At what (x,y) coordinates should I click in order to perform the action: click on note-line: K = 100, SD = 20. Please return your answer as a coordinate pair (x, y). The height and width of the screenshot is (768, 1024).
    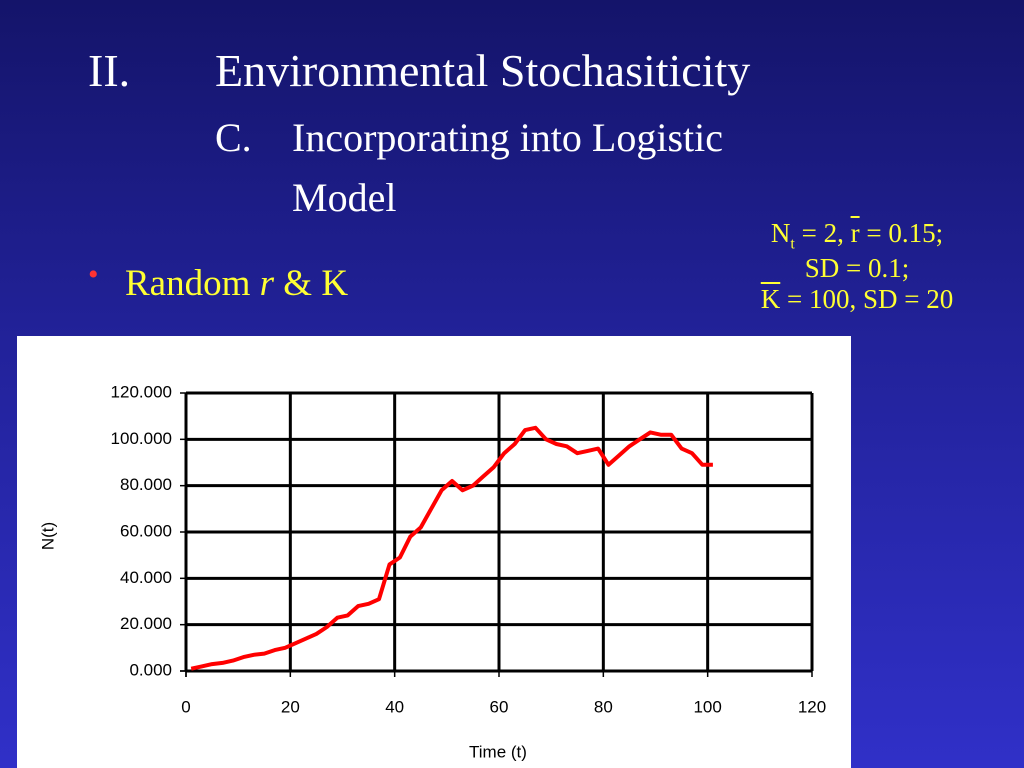
    Looking at the image, I should click on (857, 299).